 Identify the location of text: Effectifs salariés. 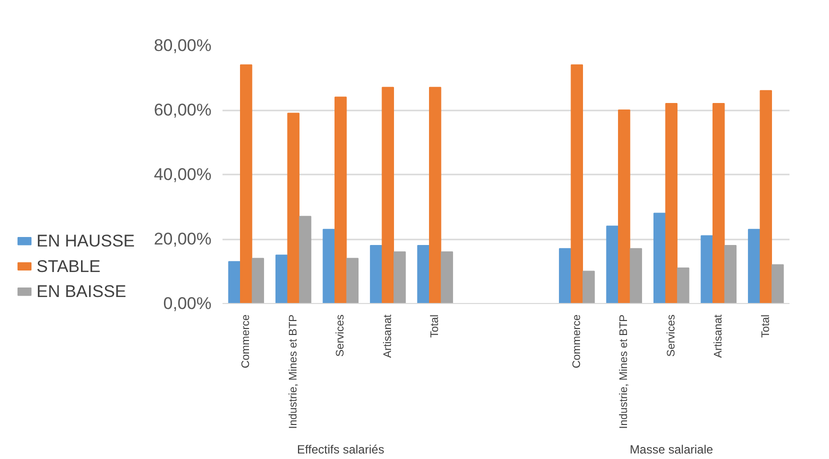
(340, 449).